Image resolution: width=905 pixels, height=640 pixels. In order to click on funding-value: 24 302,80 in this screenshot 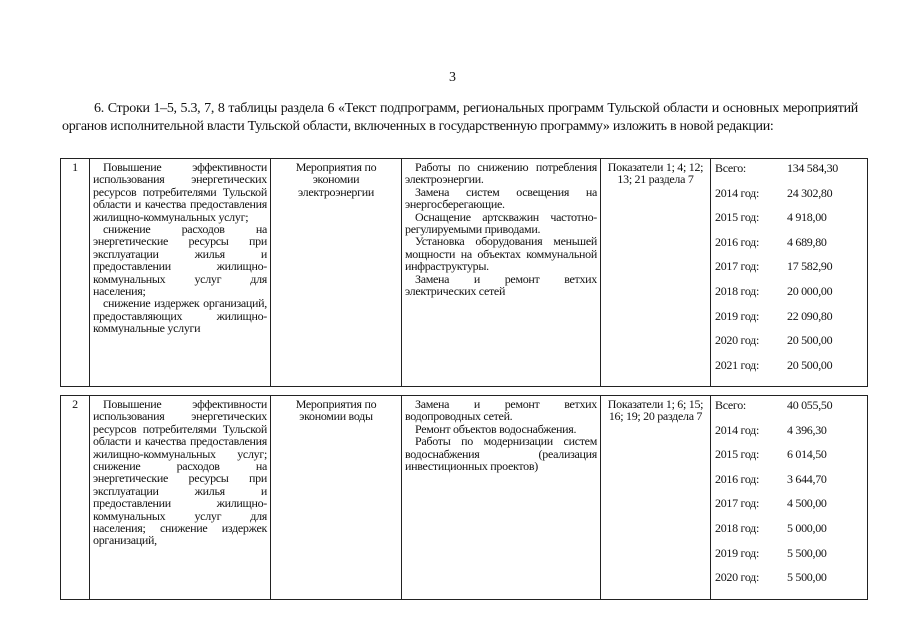, I will do `click(810, 192)`.